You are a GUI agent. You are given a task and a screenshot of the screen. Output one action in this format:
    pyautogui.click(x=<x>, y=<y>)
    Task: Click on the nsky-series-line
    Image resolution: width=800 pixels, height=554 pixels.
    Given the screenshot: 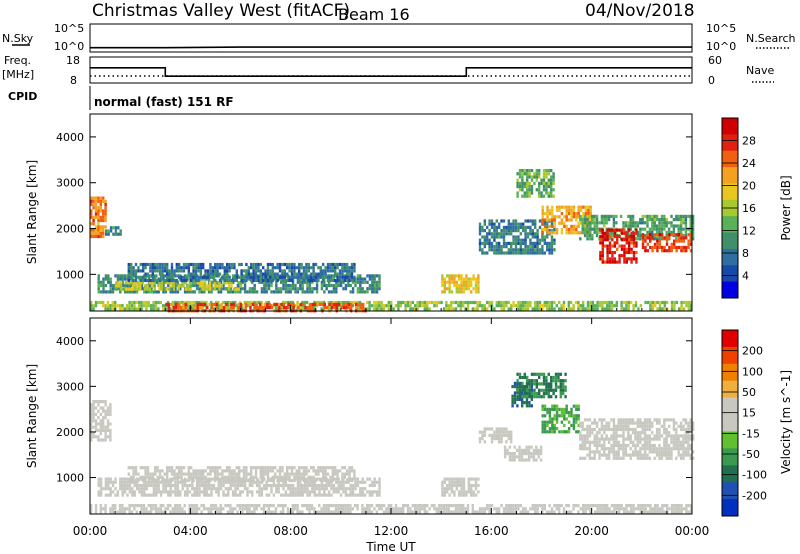 What is the action you would take?
    pyautogui.click(x=391, y=47)
    